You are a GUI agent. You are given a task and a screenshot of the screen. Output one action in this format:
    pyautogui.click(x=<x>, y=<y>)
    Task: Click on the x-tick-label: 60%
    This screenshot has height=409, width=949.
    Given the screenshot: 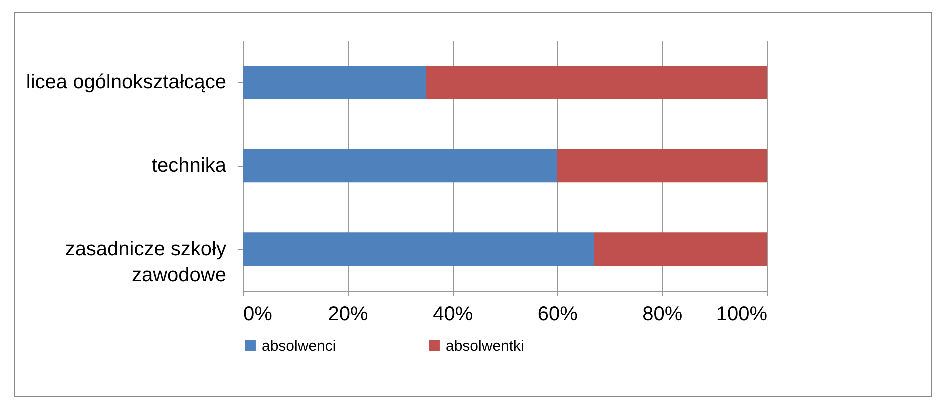 What is the action you would take?
    pyautogui.click(x=558, y=315)
    